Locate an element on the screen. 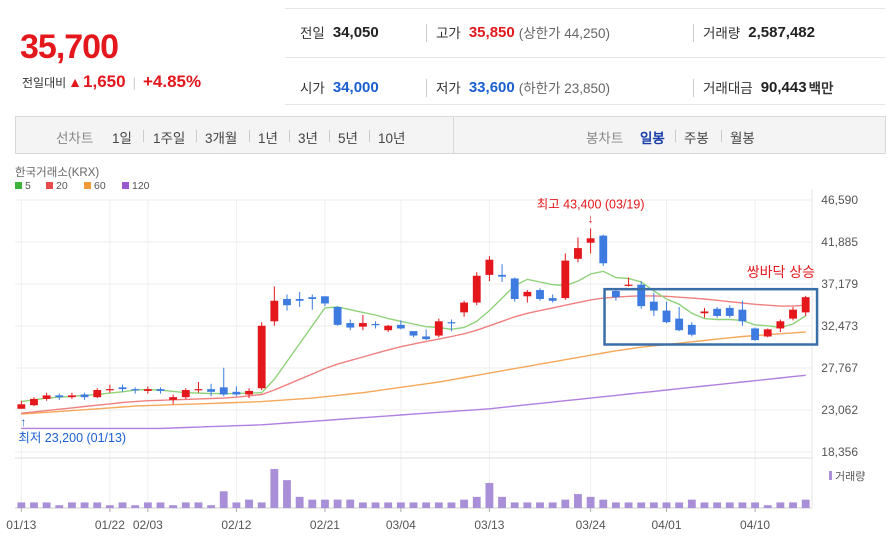  stat-label: 거래대금 is located at coordinates (728, 88).